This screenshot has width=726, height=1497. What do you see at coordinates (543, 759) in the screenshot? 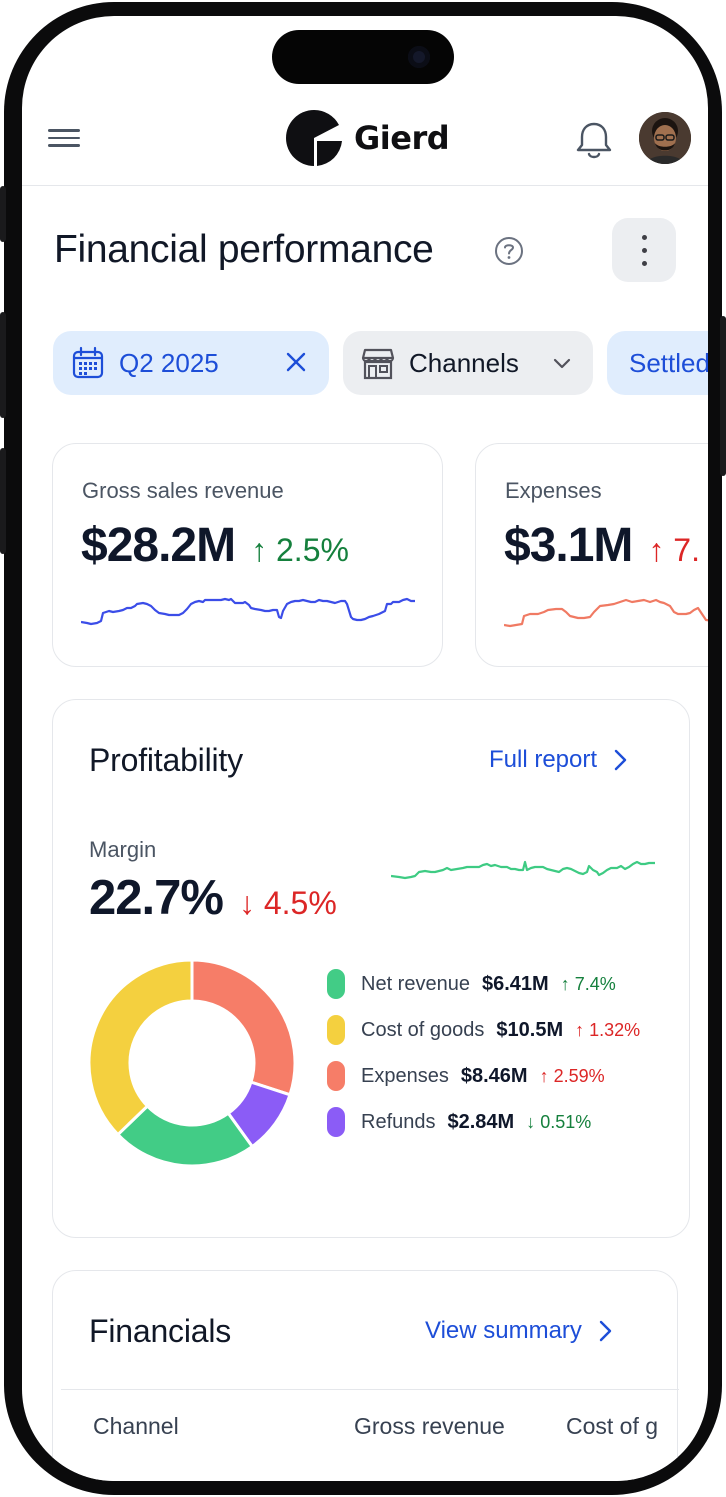
I see `full-report-label: Full report` at bounding box center [543, 759].